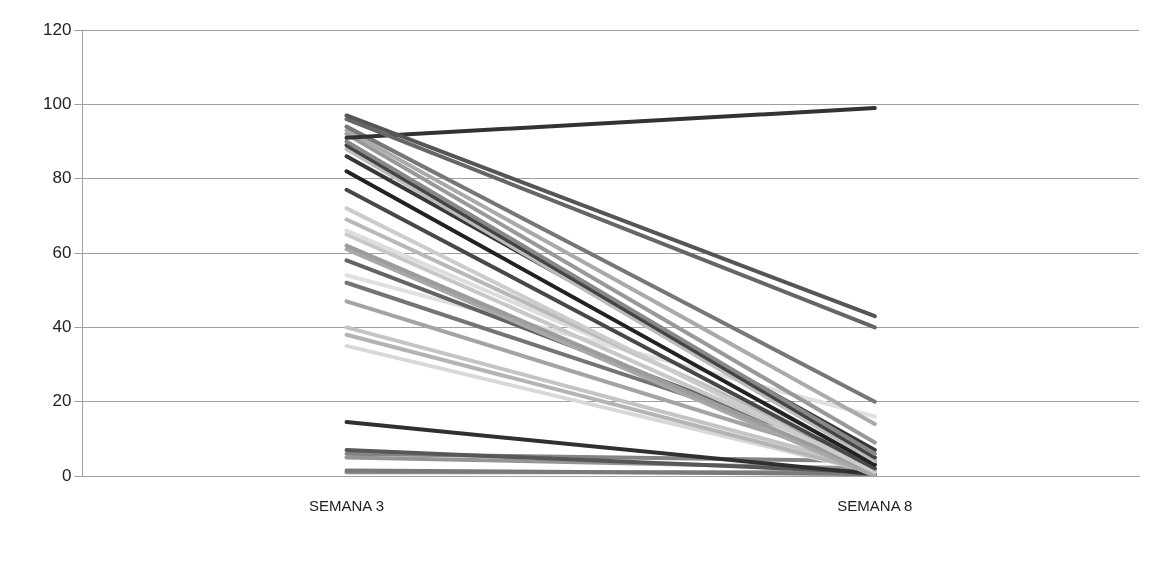  Describe the element at coordinates (62, 178) in the screenshot. I see `y-tick-label: 80` at that location.